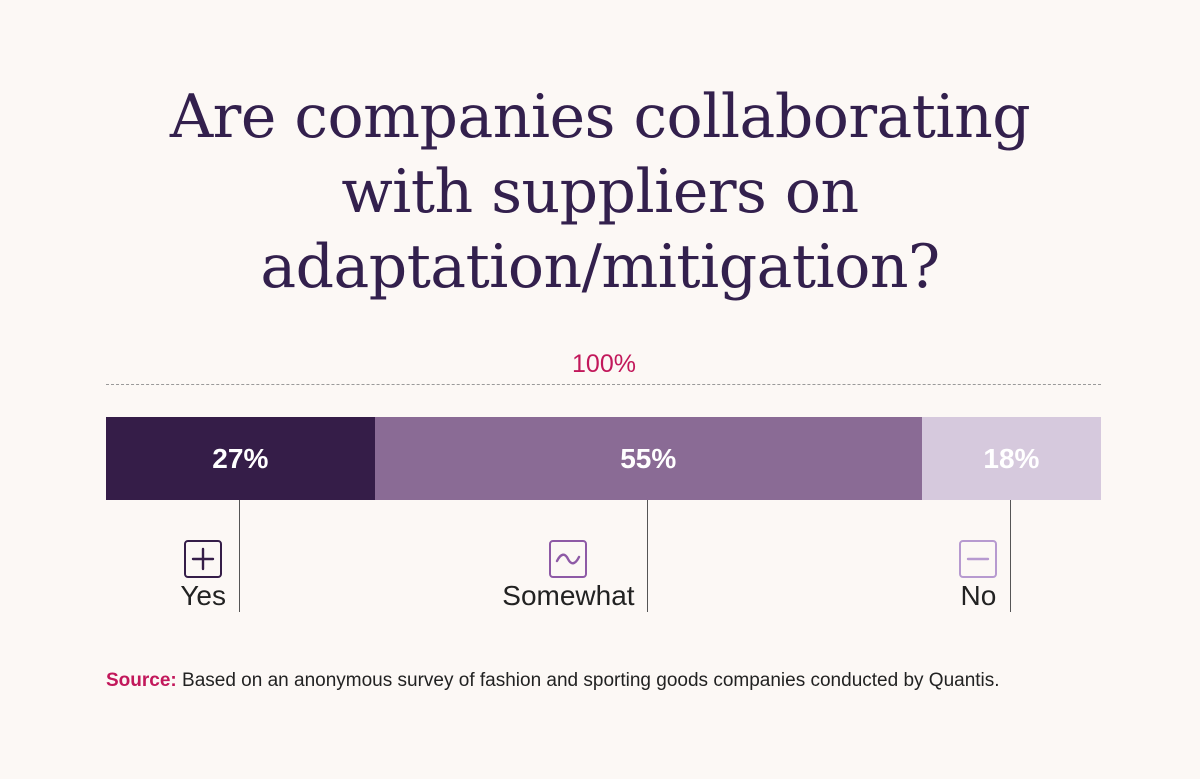 The image size is (1200, 779). Describe the element at coordinates (568, 559) in the screenshot. I see `tilde-icon` at that location.